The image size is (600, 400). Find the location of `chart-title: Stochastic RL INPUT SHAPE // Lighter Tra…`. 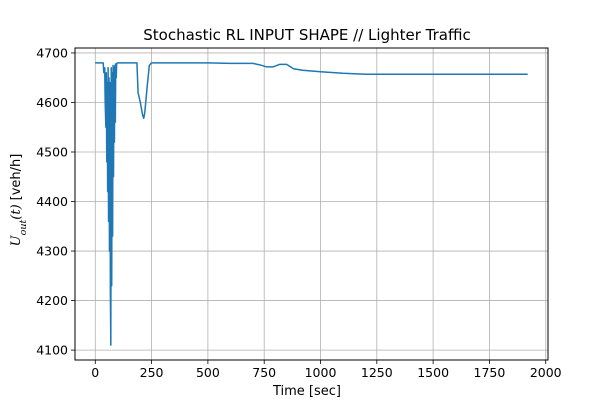

chart-title: Stochastic RL INPUT SHAPE // Lighter Tra… is located at coordinates (306, 35).